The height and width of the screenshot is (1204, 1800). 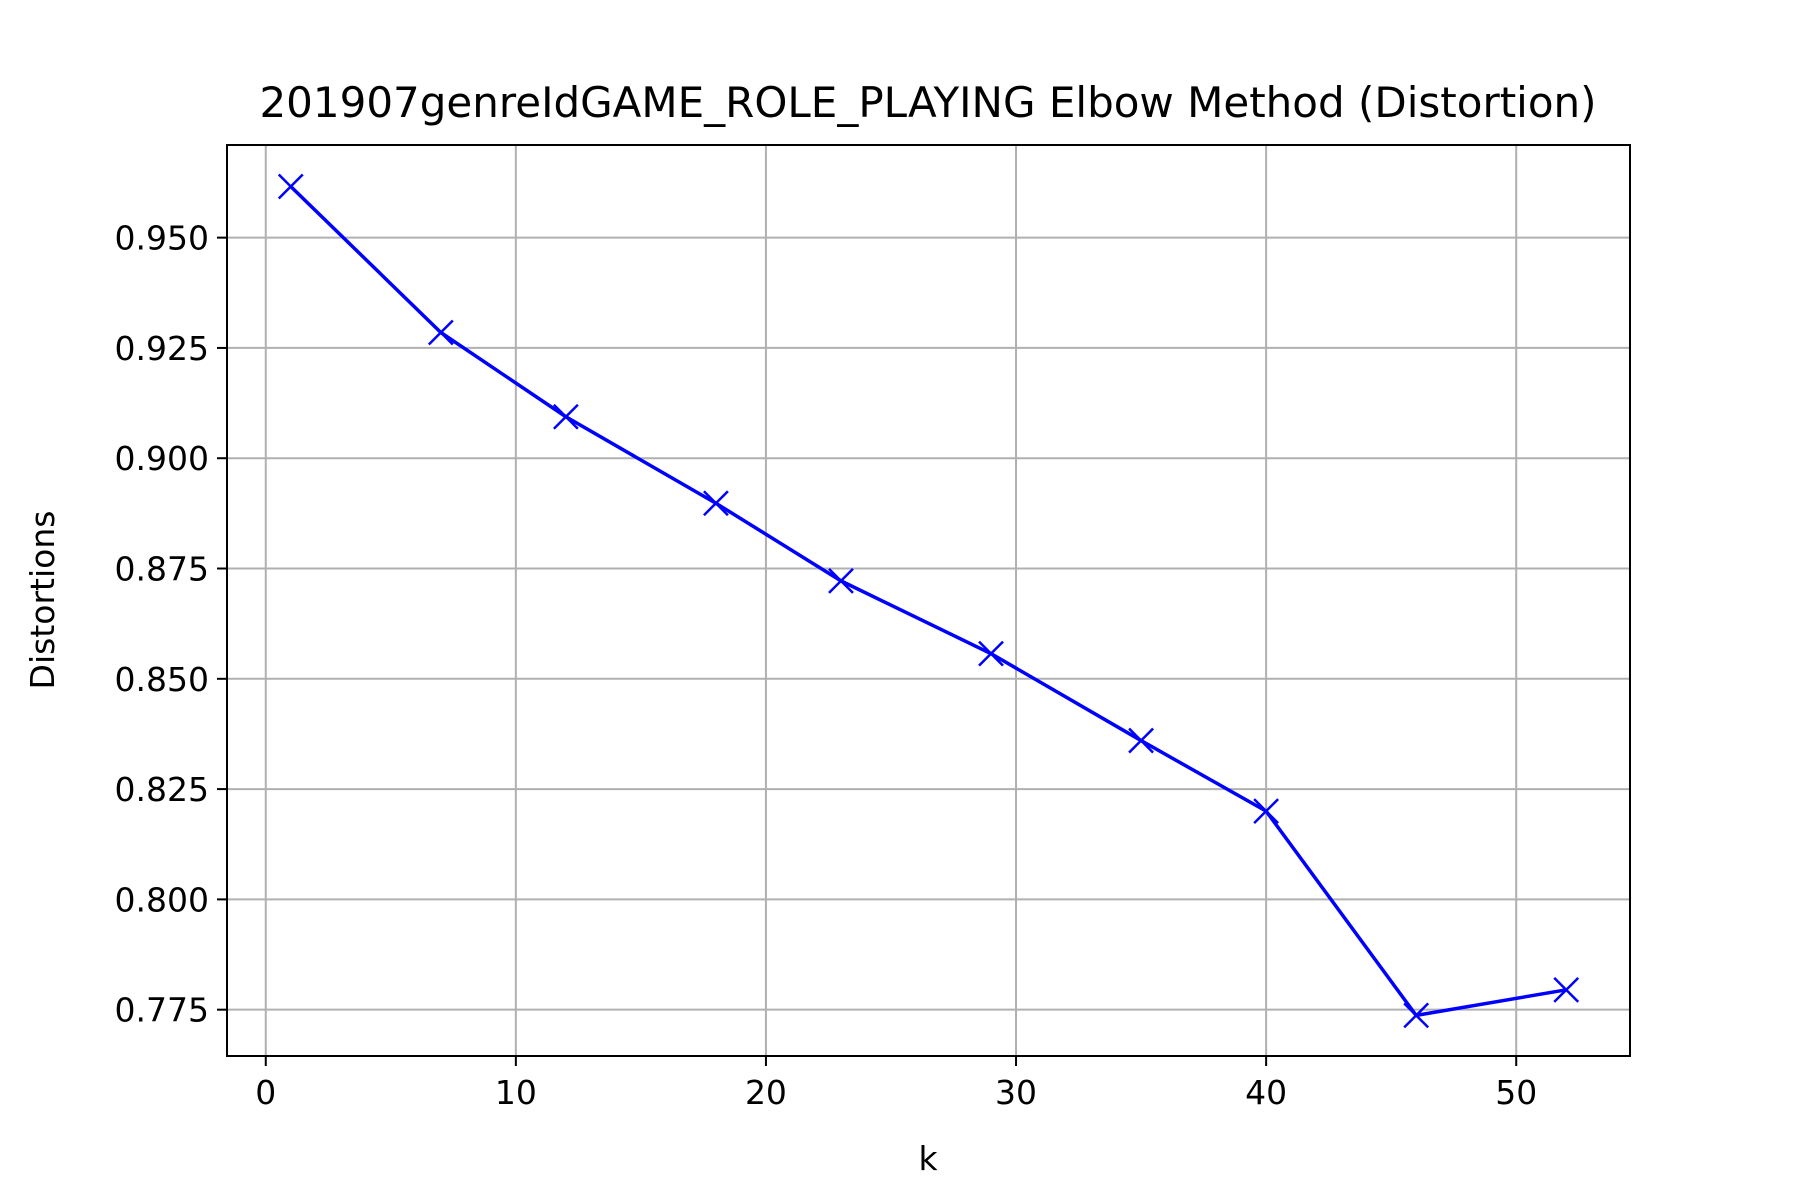 I want to click on x-tick-label: 30, so click(x=1016, y=1092).